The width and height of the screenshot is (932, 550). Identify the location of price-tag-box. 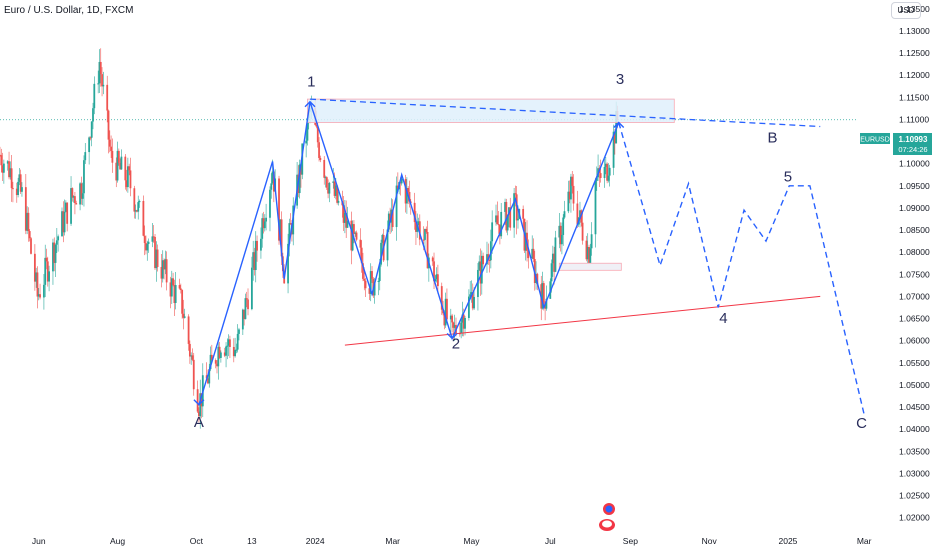
(912, 144).